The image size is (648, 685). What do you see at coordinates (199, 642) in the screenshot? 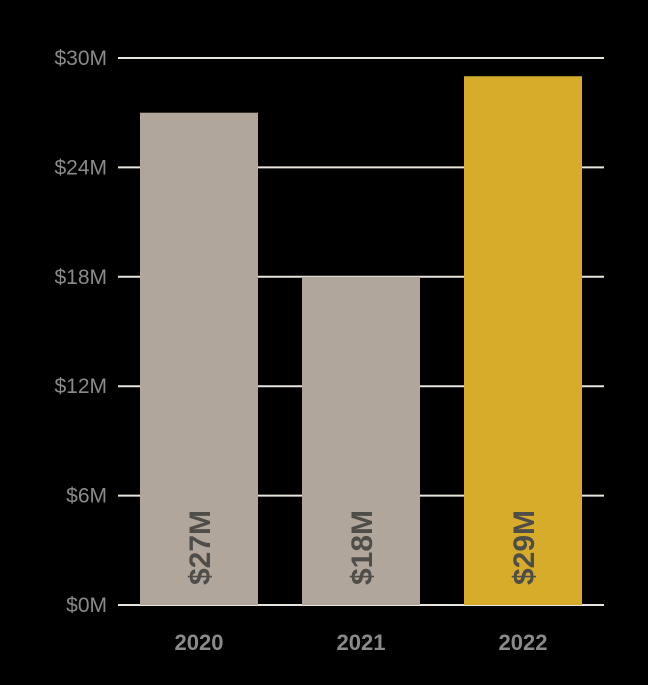
I see `x-tick-label: 2020` at bounding box center [199, 642].